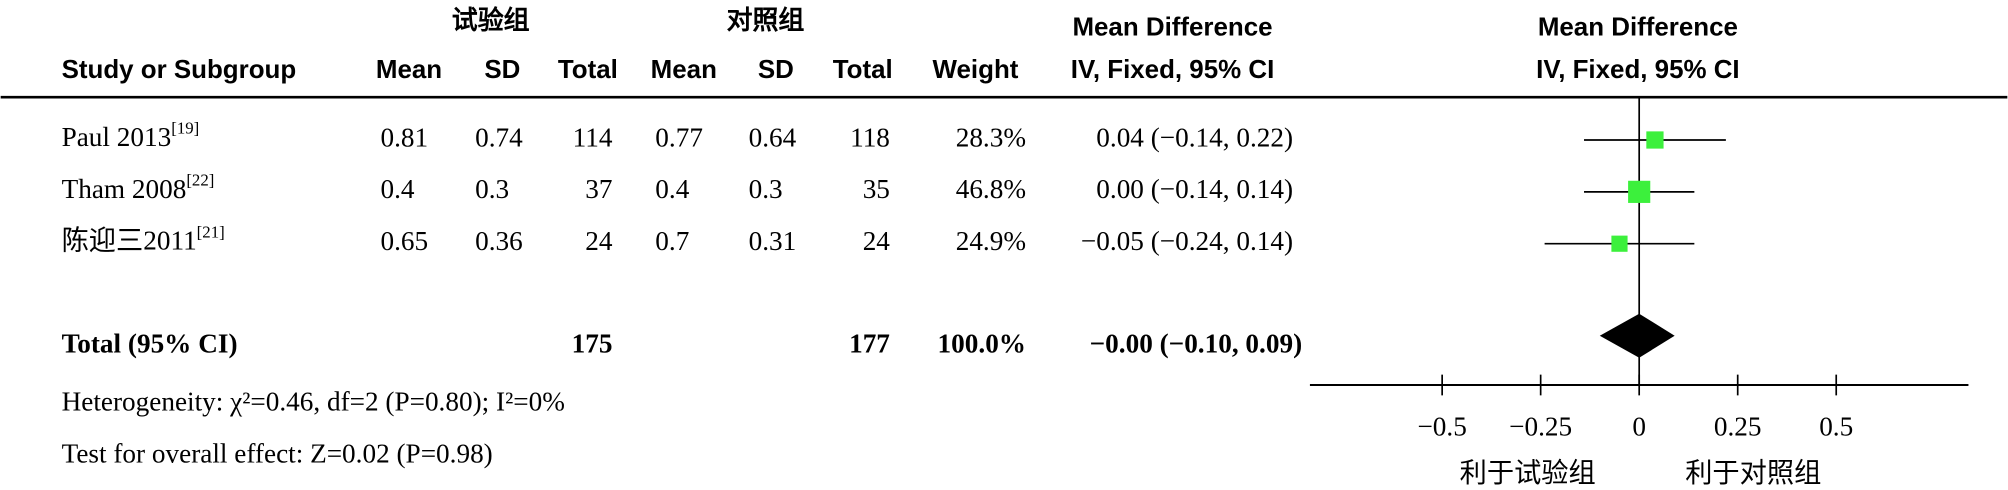 This screenshot has width=2008, height=490. Describe the element at coordinates (185, 127) in the screenshot. I see `reference: [19]` at that location.